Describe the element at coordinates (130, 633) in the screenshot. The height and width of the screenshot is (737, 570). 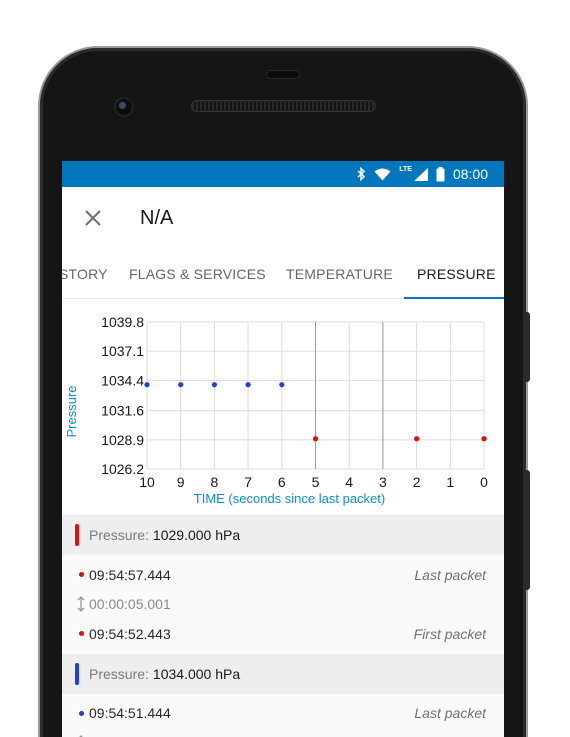
I see `first-packet-time: 09:54:52.443` at that location.